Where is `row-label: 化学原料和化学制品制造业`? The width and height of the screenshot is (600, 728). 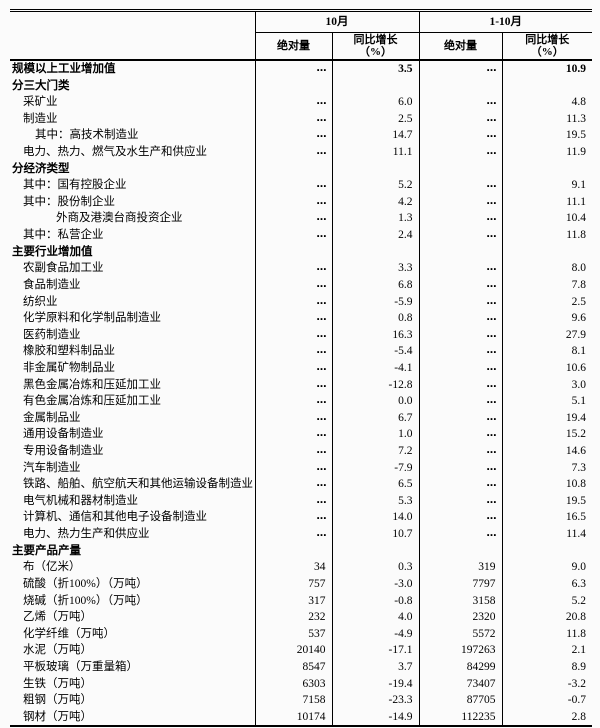
row-label: 化学原料和化学制品制造业 is located at coordinates (92, 318).